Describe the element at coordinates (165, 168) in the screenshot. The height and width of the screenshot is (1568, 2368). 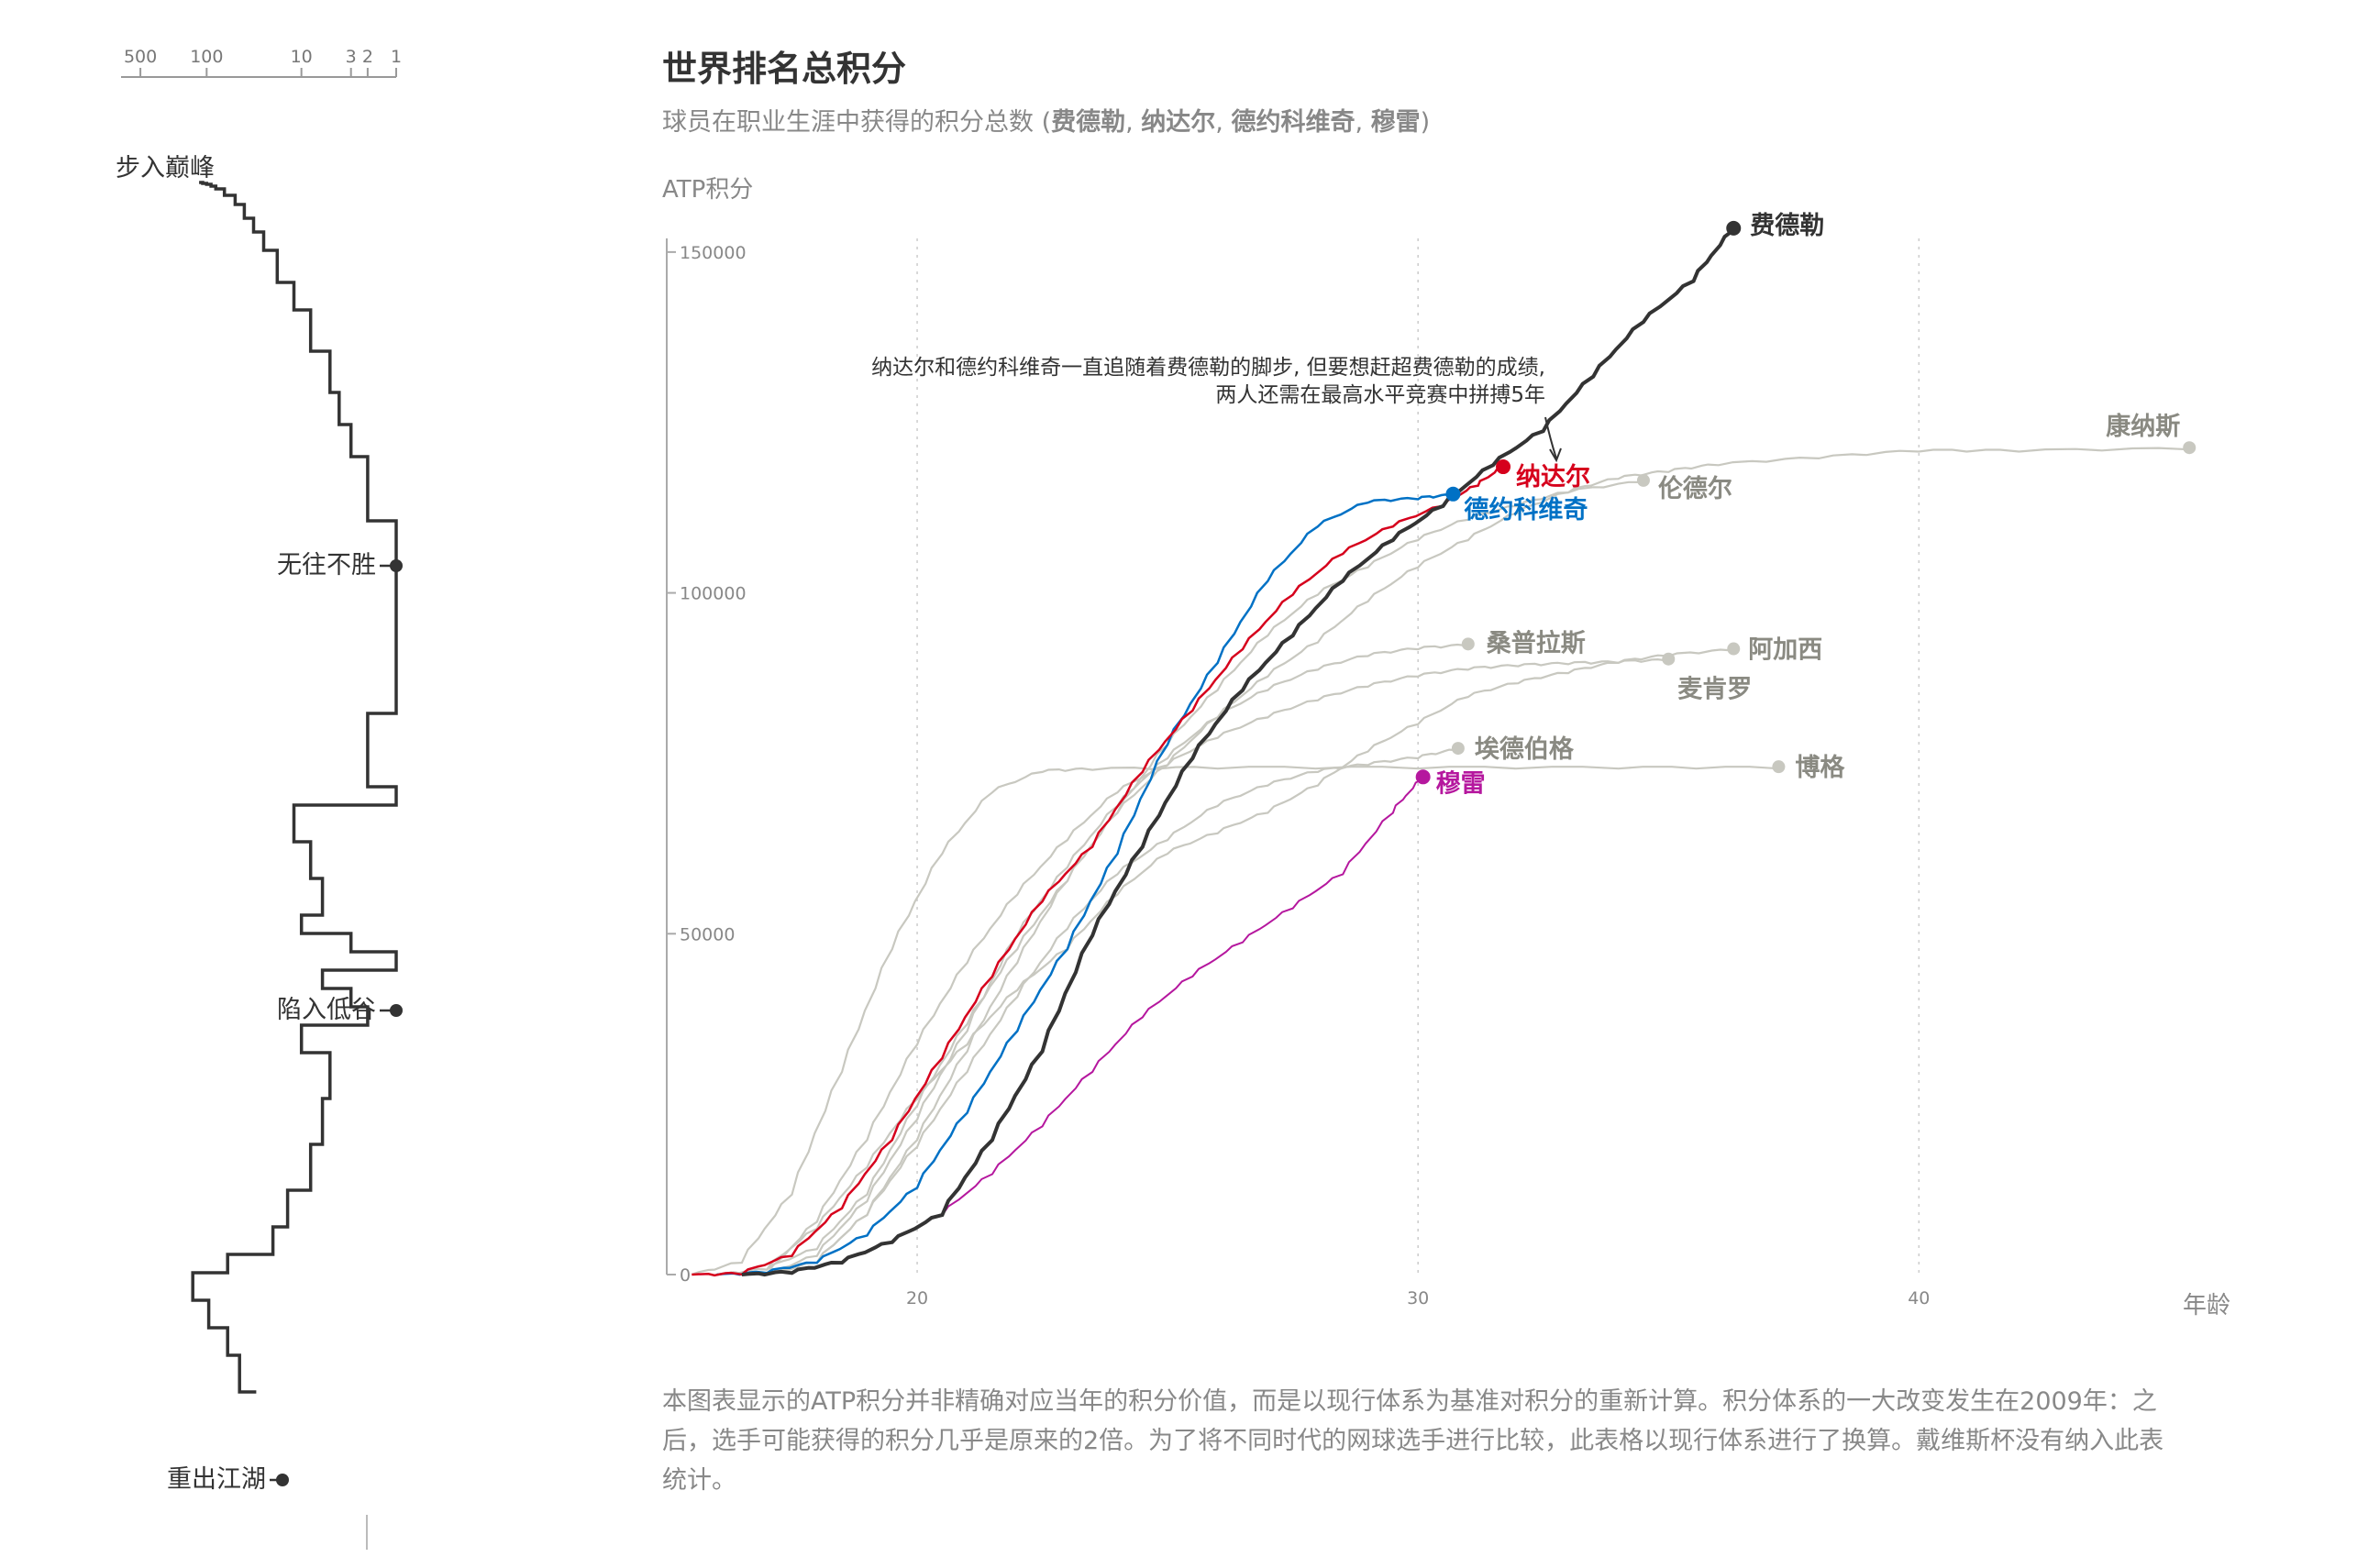
I see `rank-phase-label-0: 步入巅峰` at that location.